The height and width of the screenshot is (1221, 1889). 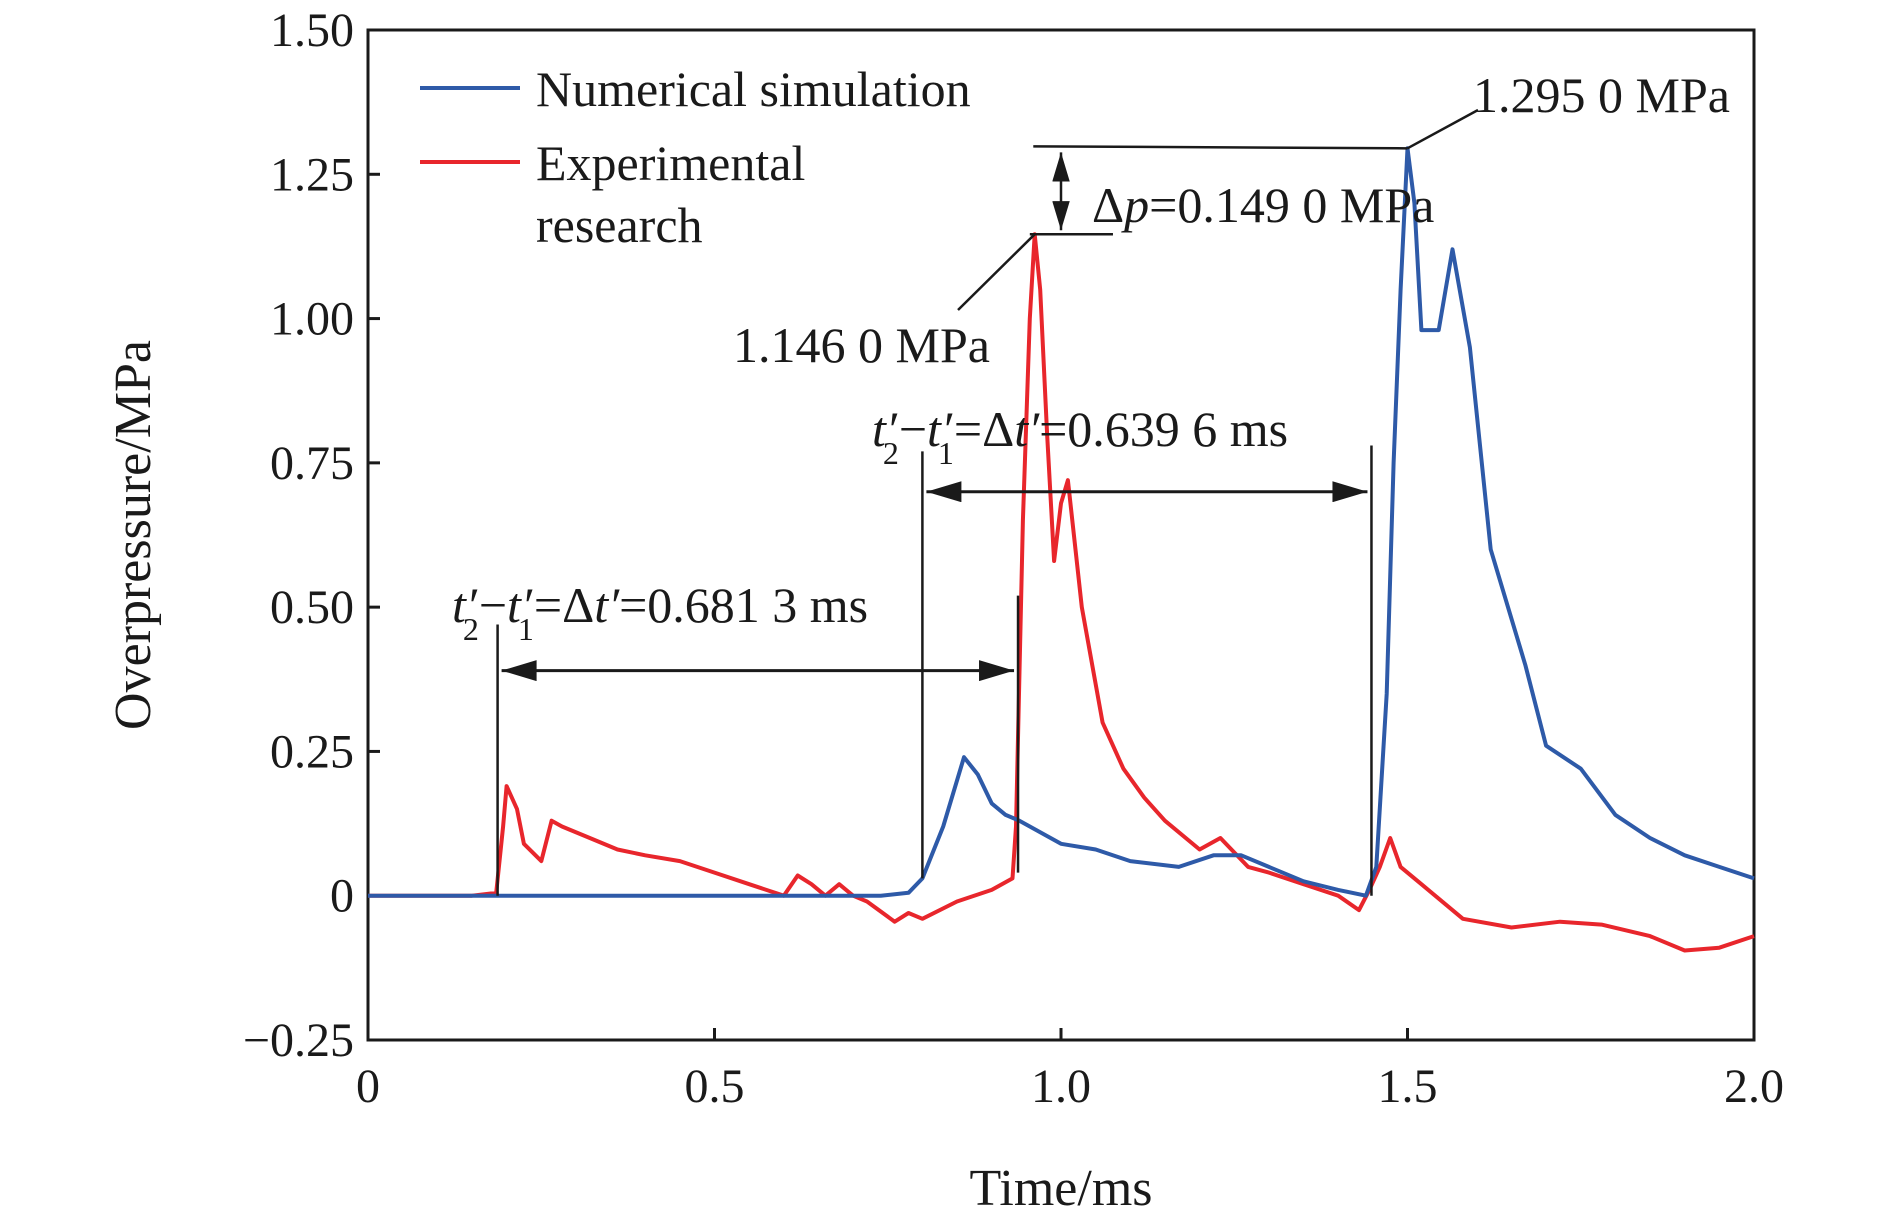 What do you see at coordinates (133, 535) in the screenshot?
I see `y-axis-title: Overpressure/MPa` at bounding box center [133, 535].